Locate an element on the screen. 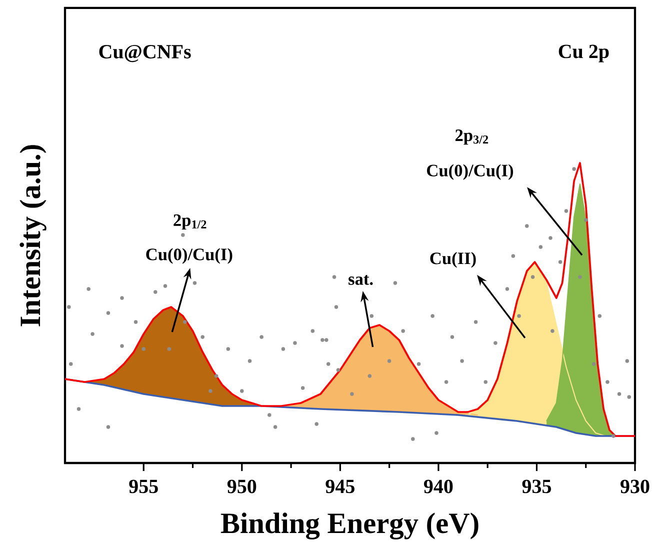 The width and height of the screenshot is (657, 554). y-axis-title: Intensity (a.u.) is located at coordinates (33, 235).